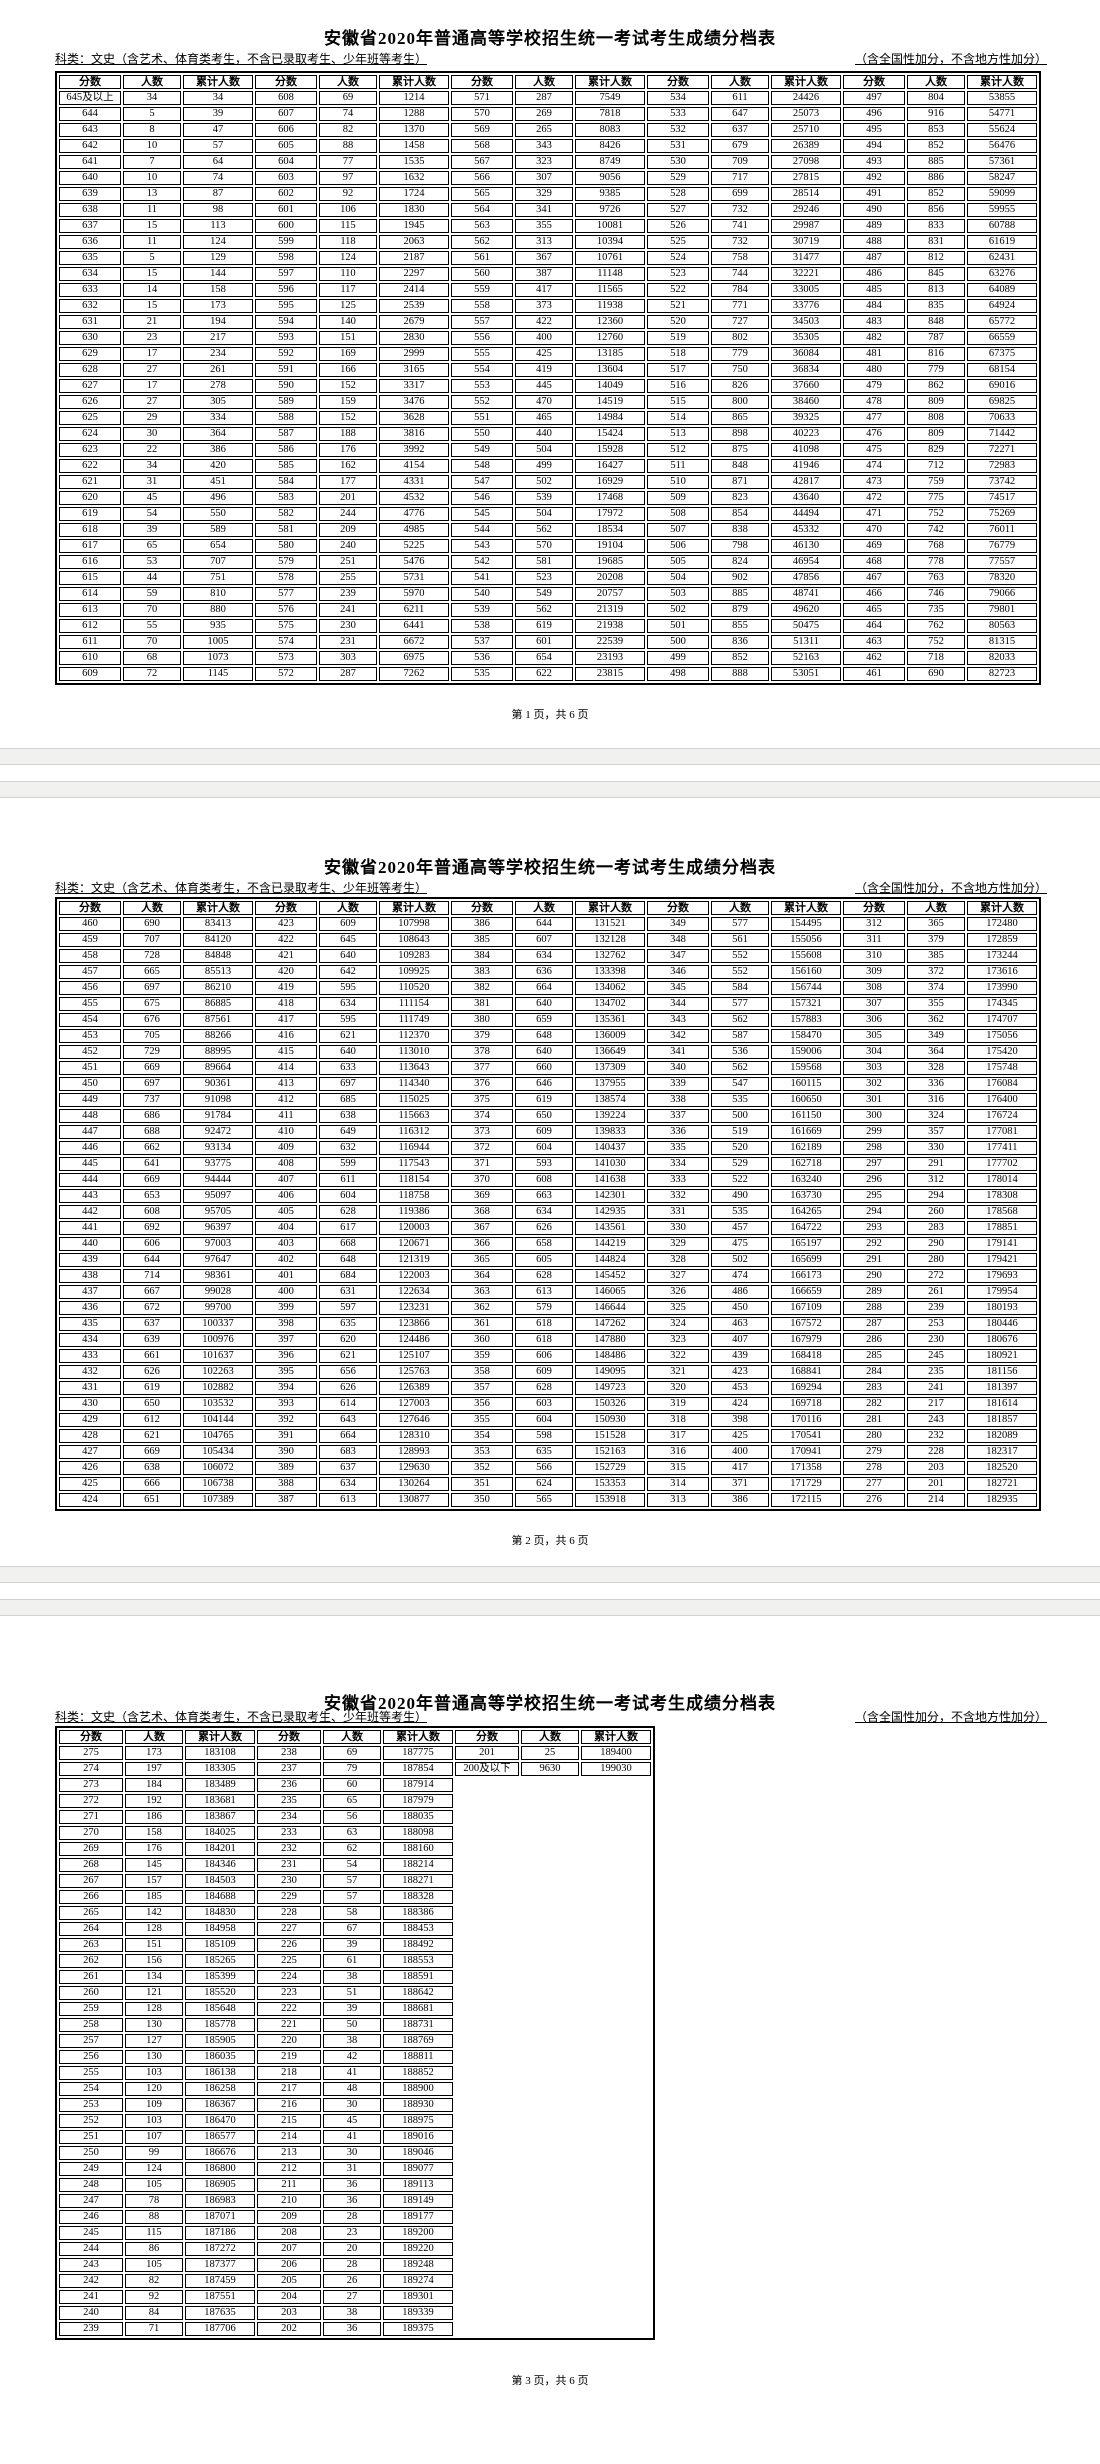 Image resolution: width=1100 pixels, height=2464 pixels. I want to click on table-cell: 618, so click(90, 530).